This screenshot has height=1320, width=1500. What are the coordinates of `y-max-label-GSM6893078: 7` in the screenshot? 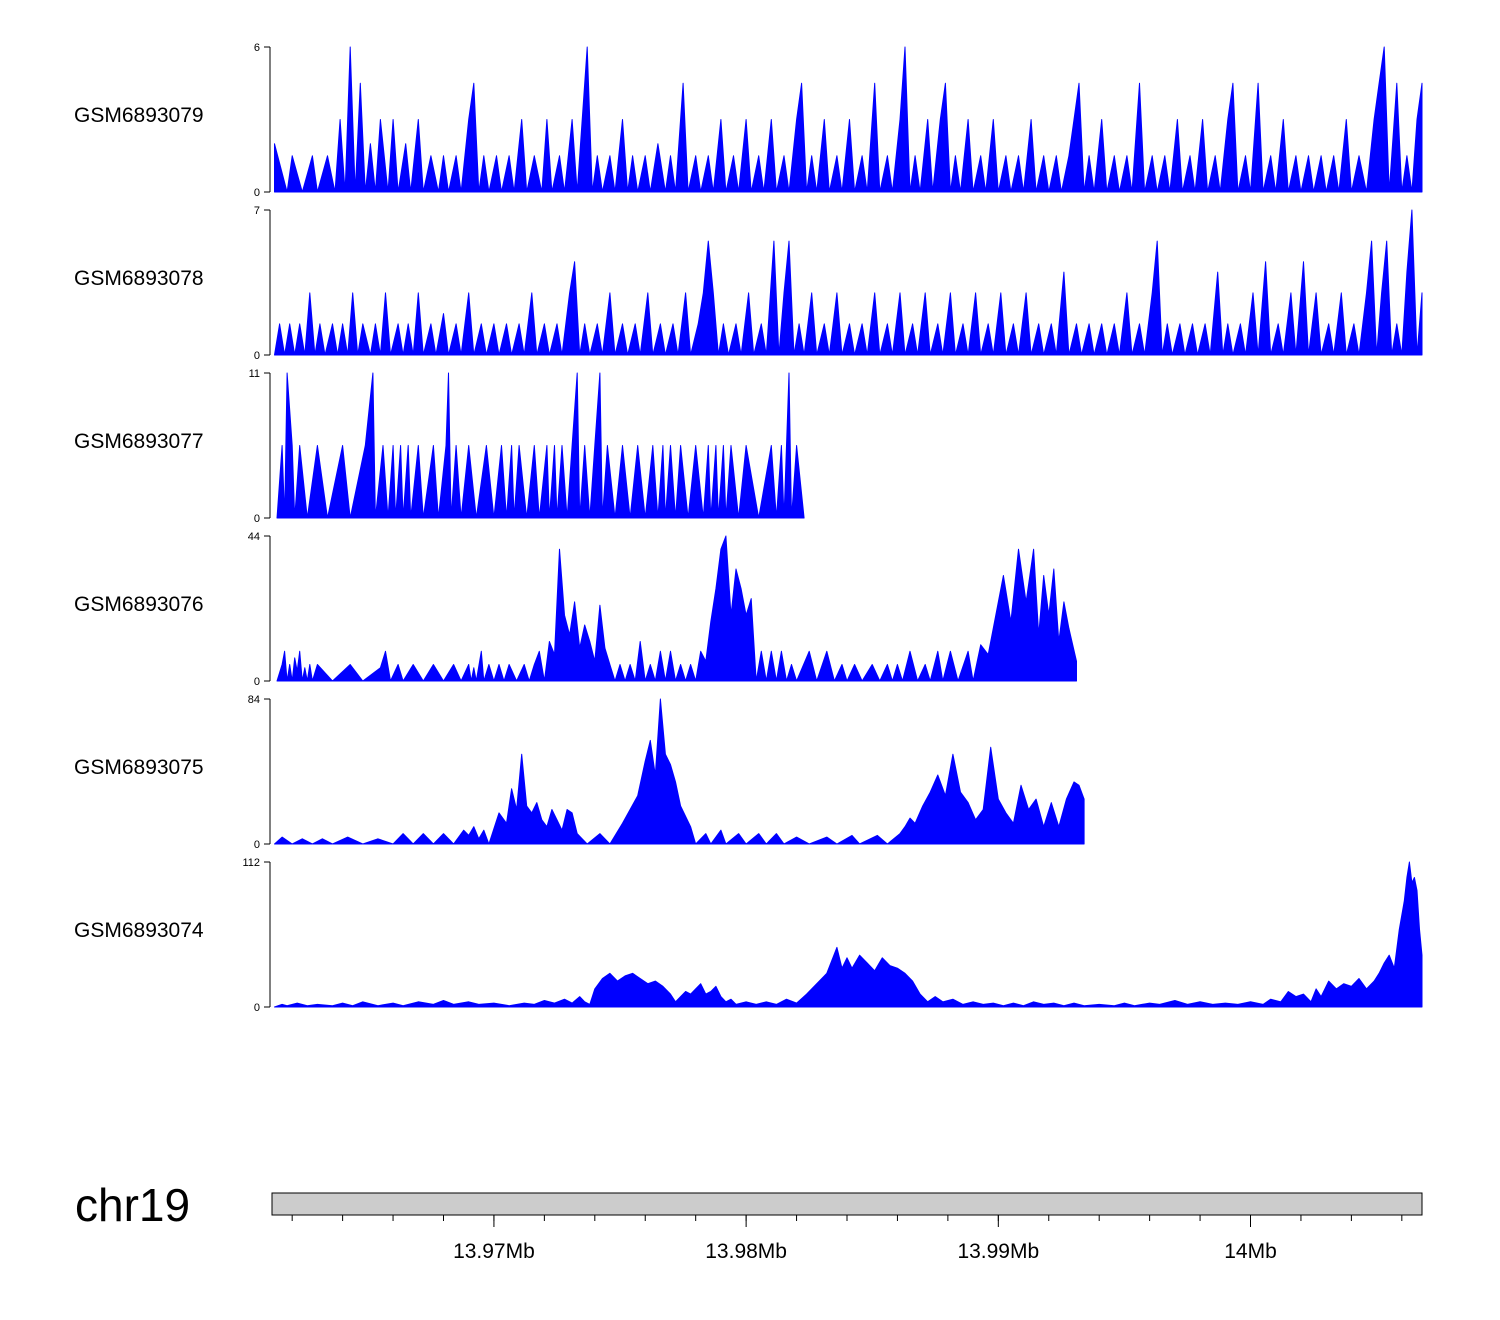 It's located at (257, 211).